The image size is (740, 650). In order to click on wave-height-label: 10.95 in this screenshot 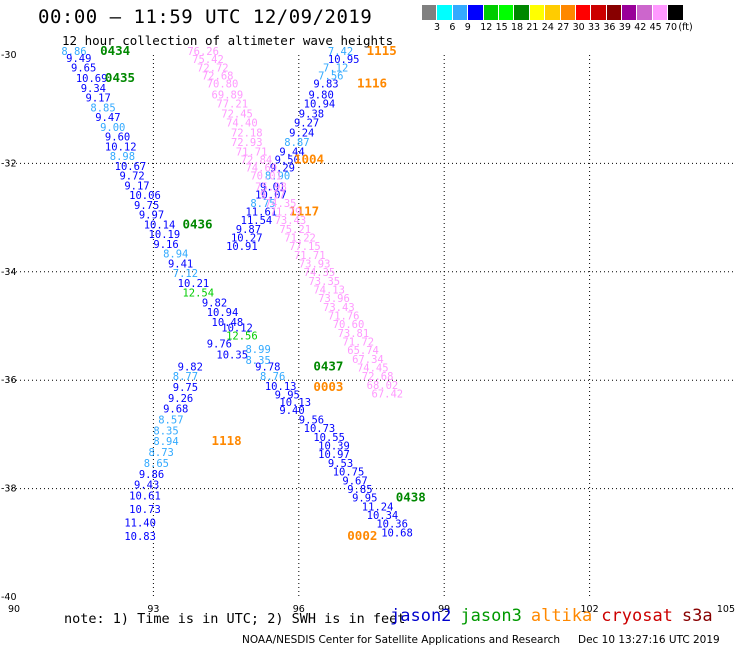, I will do `click(344, 60)`.